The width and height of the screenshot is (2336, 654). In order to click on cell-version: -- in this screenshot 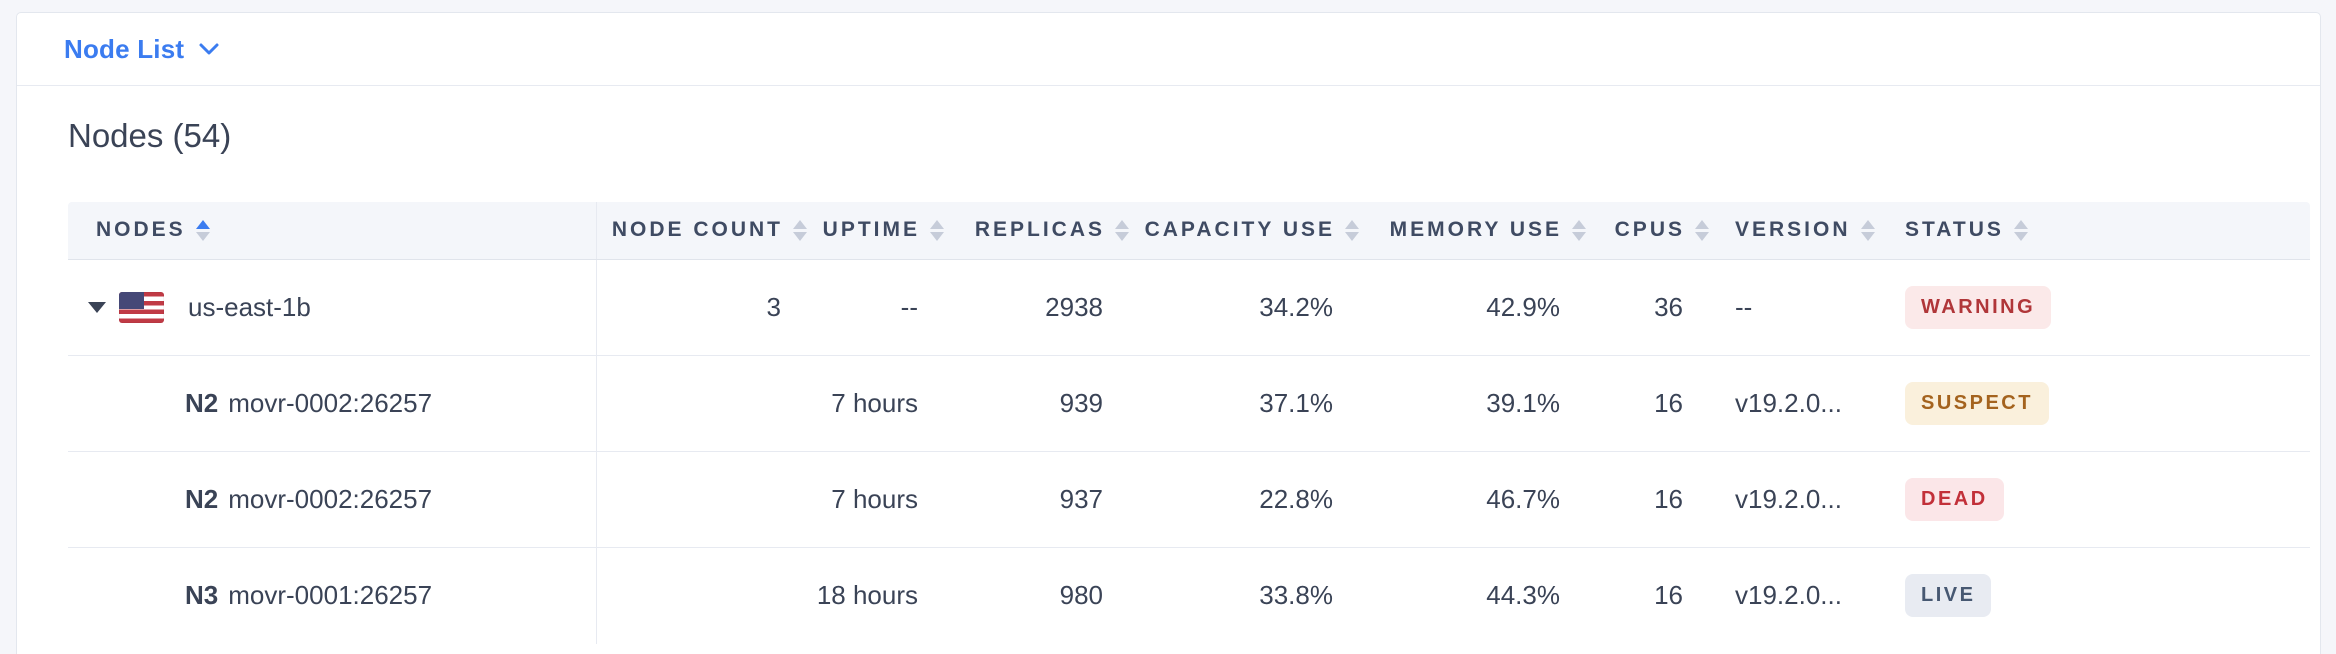, I will do `click(1744, 306)`.